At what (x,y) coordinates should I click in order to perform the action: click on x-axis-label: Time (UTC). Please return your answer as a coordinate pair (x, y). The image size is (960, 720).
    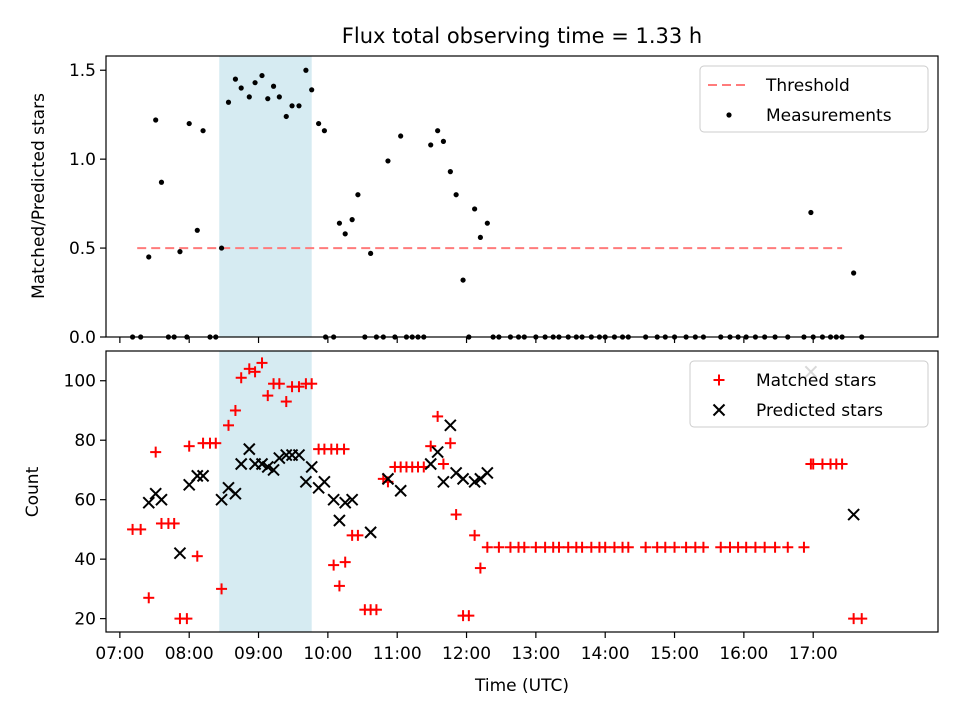
    Looking at the image, I should click on (521, 686).